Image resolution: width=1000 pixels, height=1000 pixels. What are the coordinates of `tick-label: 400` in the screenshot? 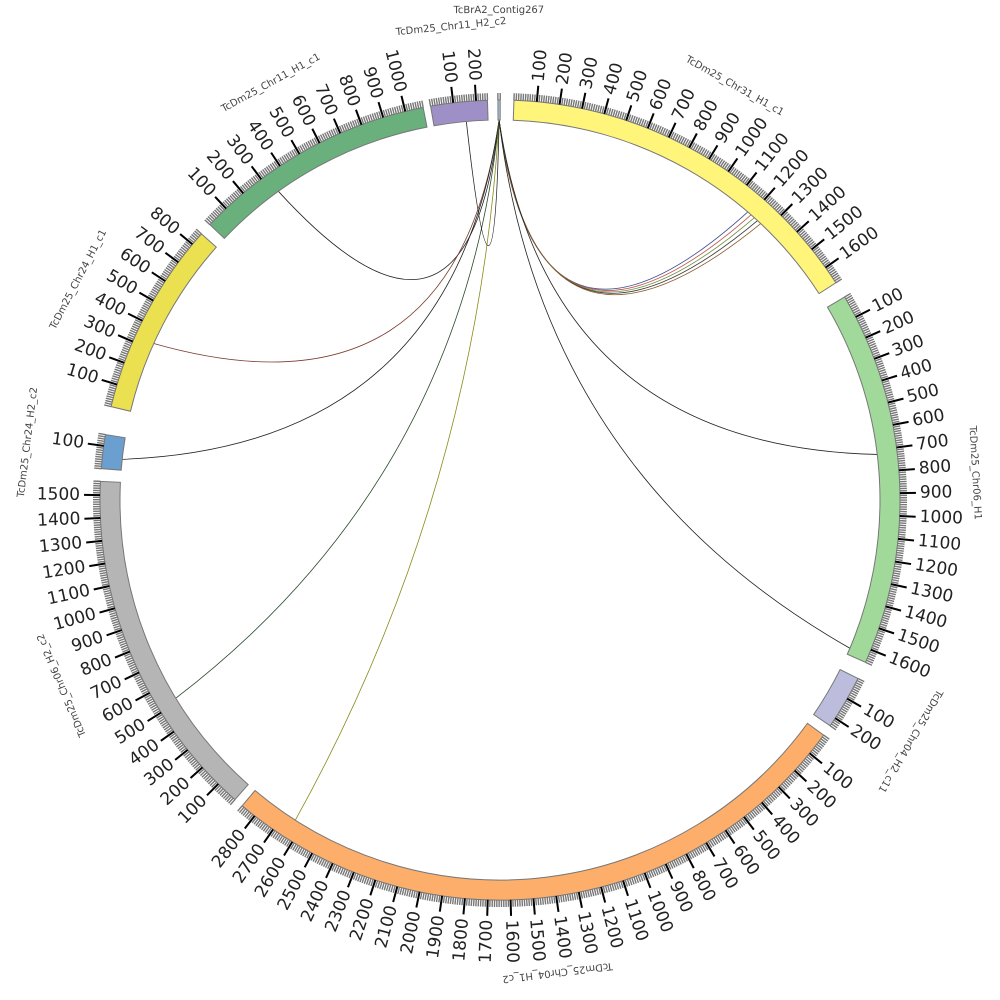 It's located at (916, 369).